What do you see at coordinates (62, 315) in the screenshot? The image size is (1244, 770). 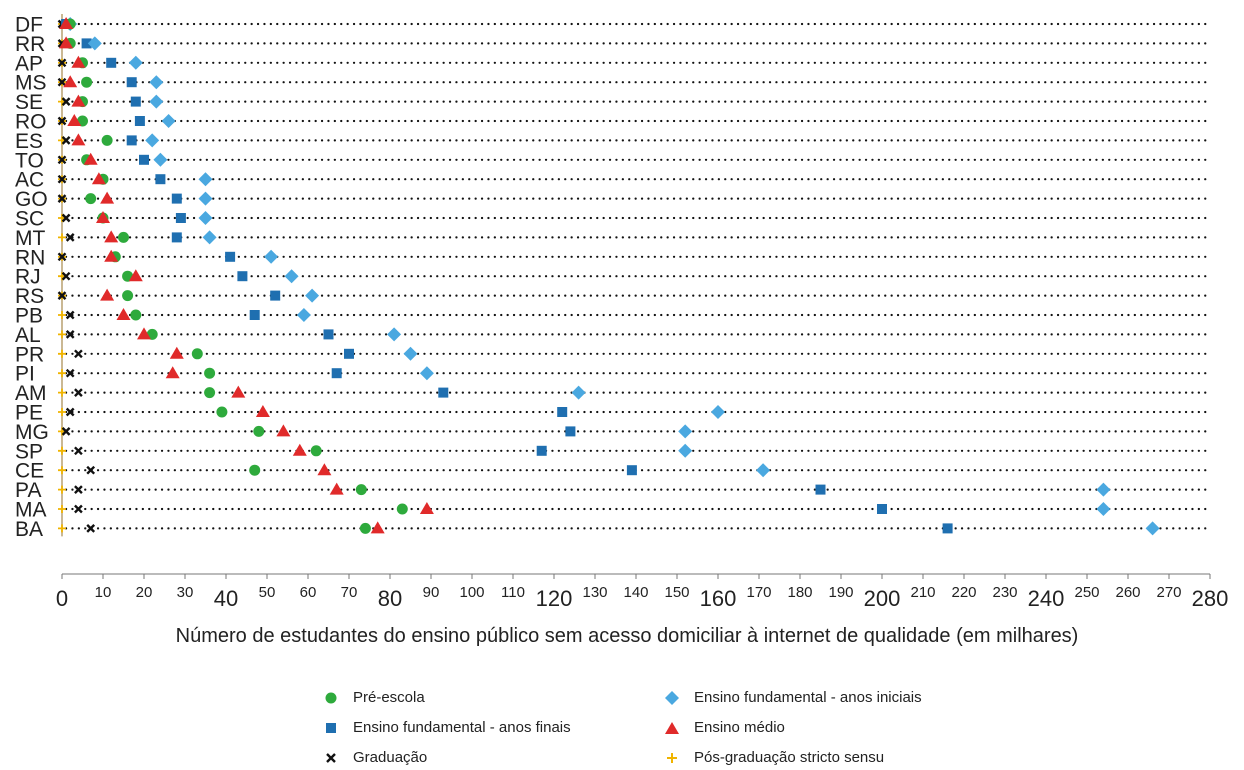 I see `point-plus-pb` at bounding box center [62, 315].